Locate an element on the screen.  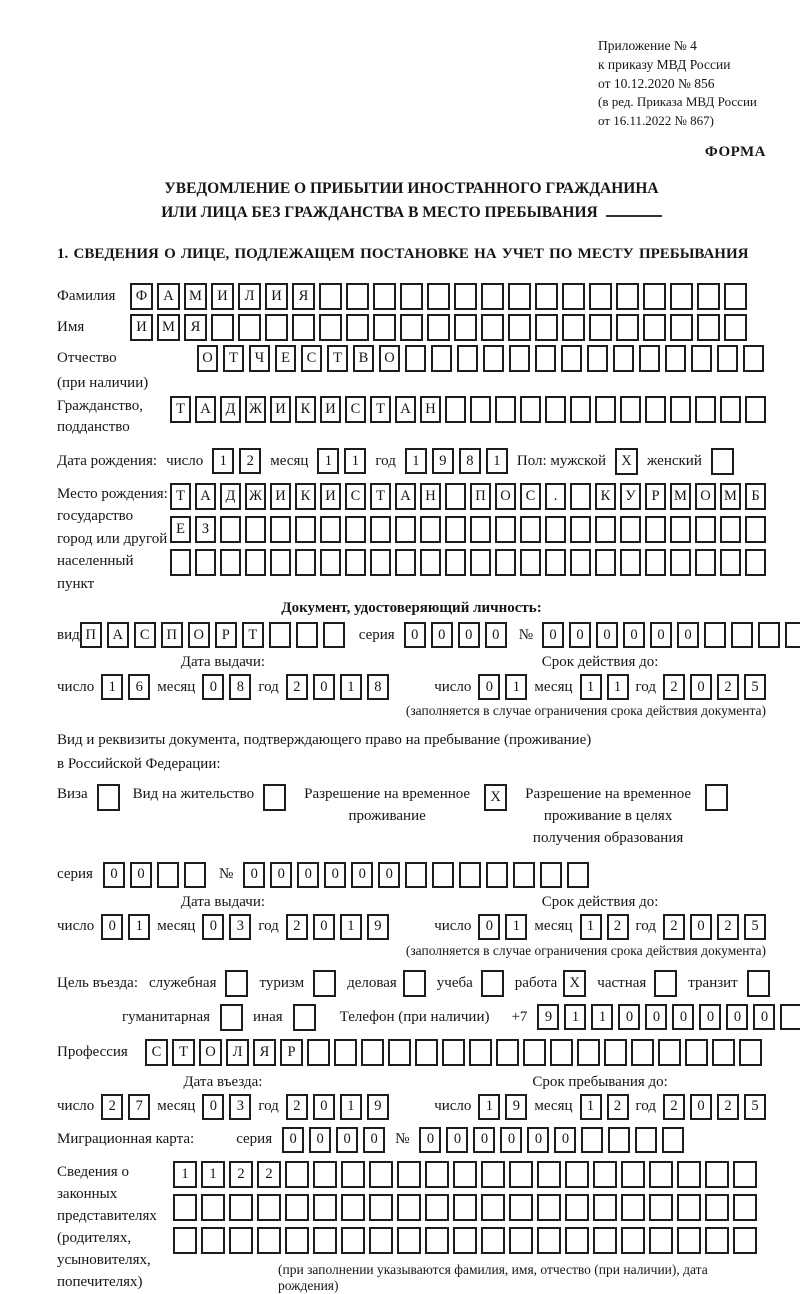
purpose-private-checkbox is located at coordinates (666, 983).